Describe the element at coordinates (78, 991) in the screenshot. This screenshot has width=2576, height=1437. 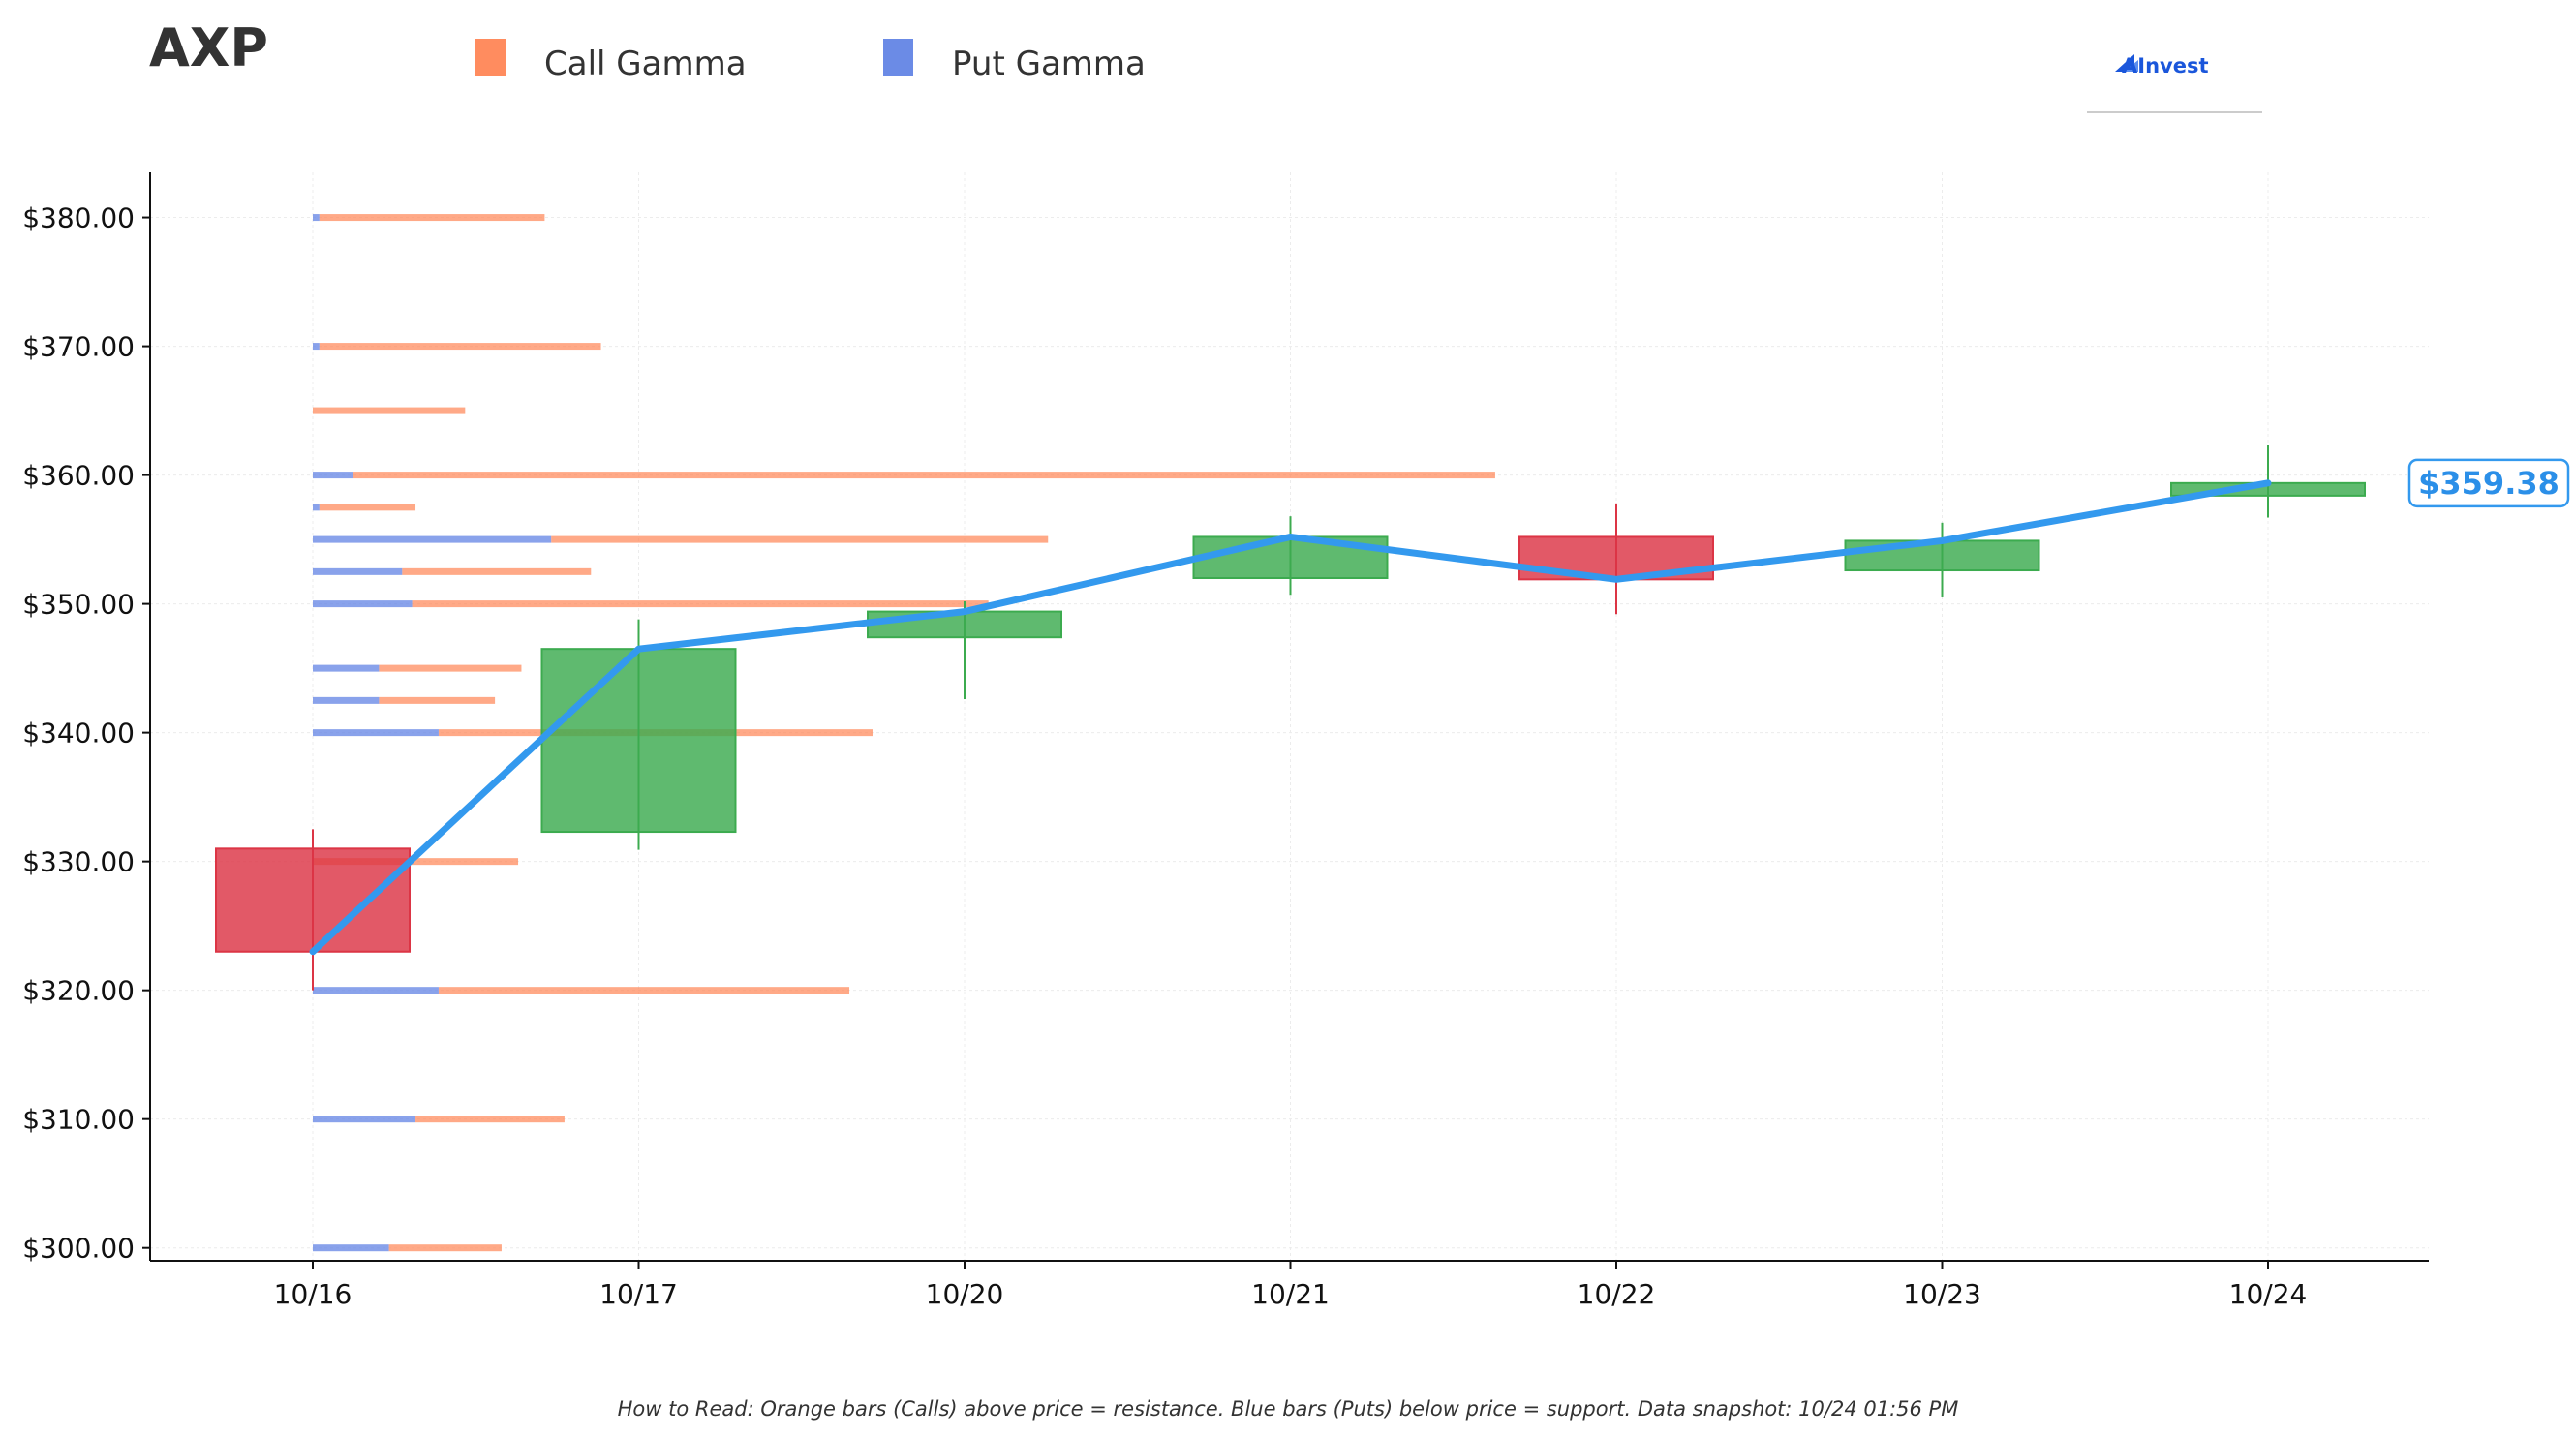
I see `y-tick-label: $320.00` at that location.